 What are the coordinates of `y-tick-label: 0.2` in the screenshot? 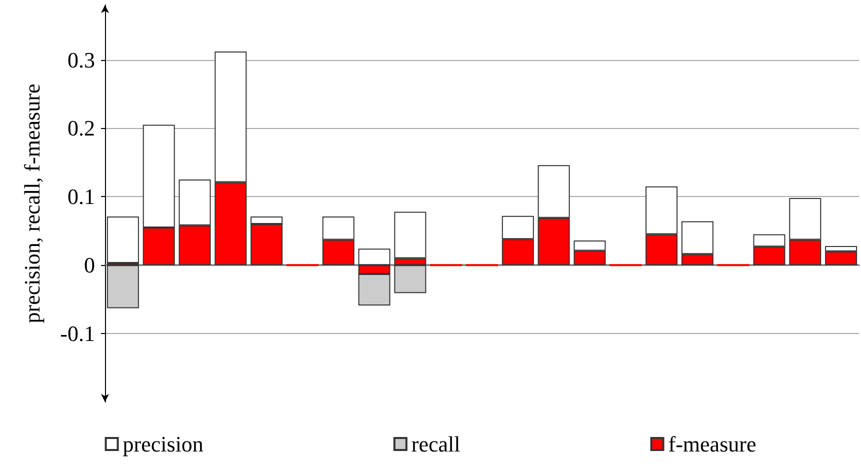 It's located at (81, 128).